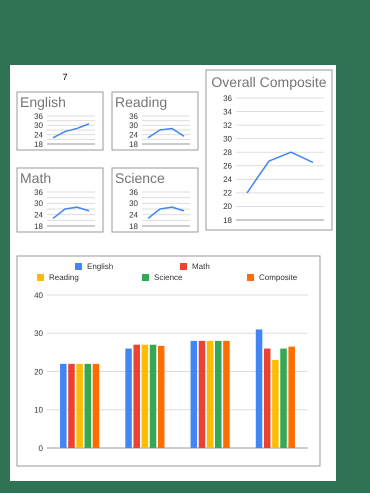  Describe the element at coordinates (278, 277) in the screenshot. I see `legend-label: Composite` at that location.